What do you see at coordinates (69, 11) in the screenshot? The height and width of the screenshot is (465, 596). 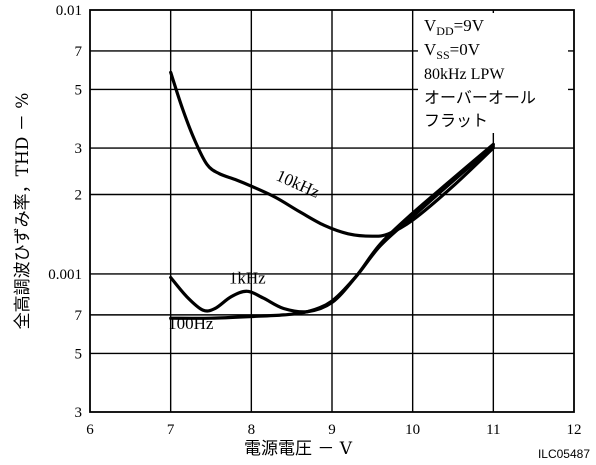 I see `y-tick-label: 0.01` at bounding box center [69, 11].